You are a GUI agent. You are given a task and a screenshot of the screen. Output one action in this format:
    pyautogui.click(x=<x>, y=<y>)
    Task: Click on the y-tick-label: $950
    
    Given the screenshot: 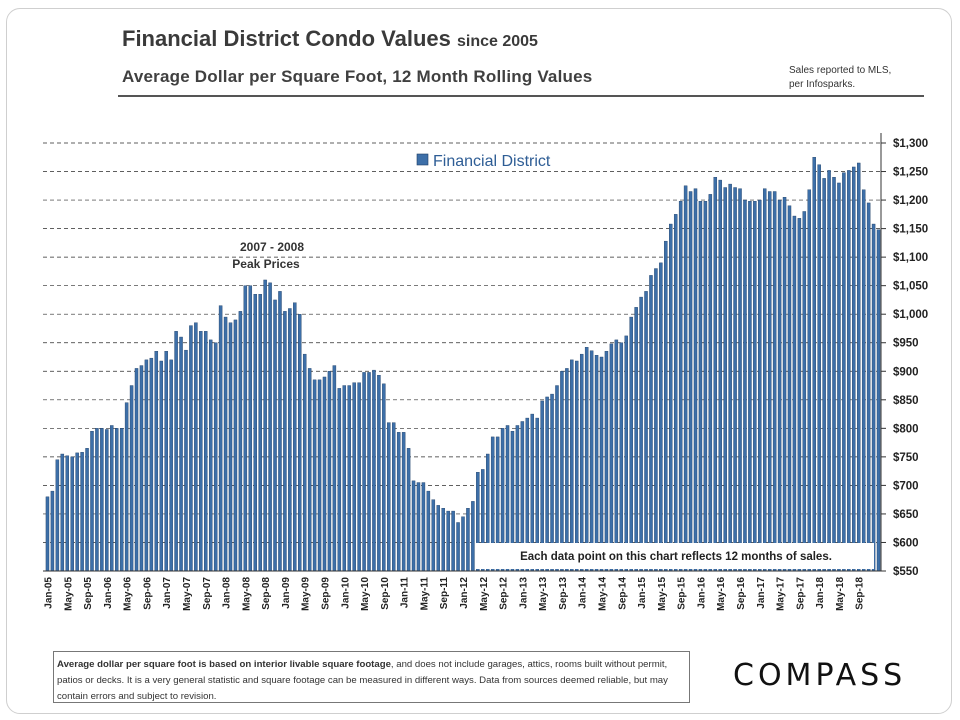 What is the action you would take?
    pyautogui.click(x=906, y=344)
    